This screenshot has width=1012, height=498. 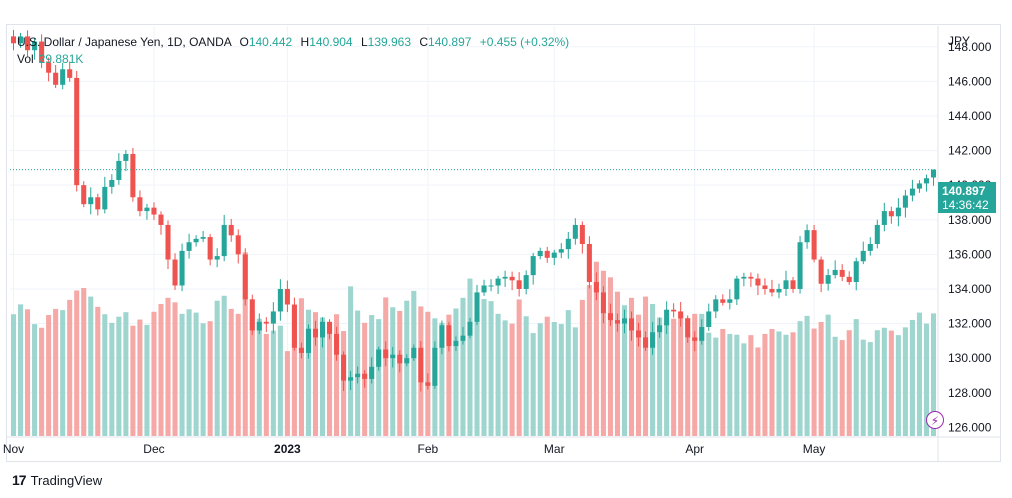 I want to click on x-tick-label: Dec, so click(x=153, y=449).